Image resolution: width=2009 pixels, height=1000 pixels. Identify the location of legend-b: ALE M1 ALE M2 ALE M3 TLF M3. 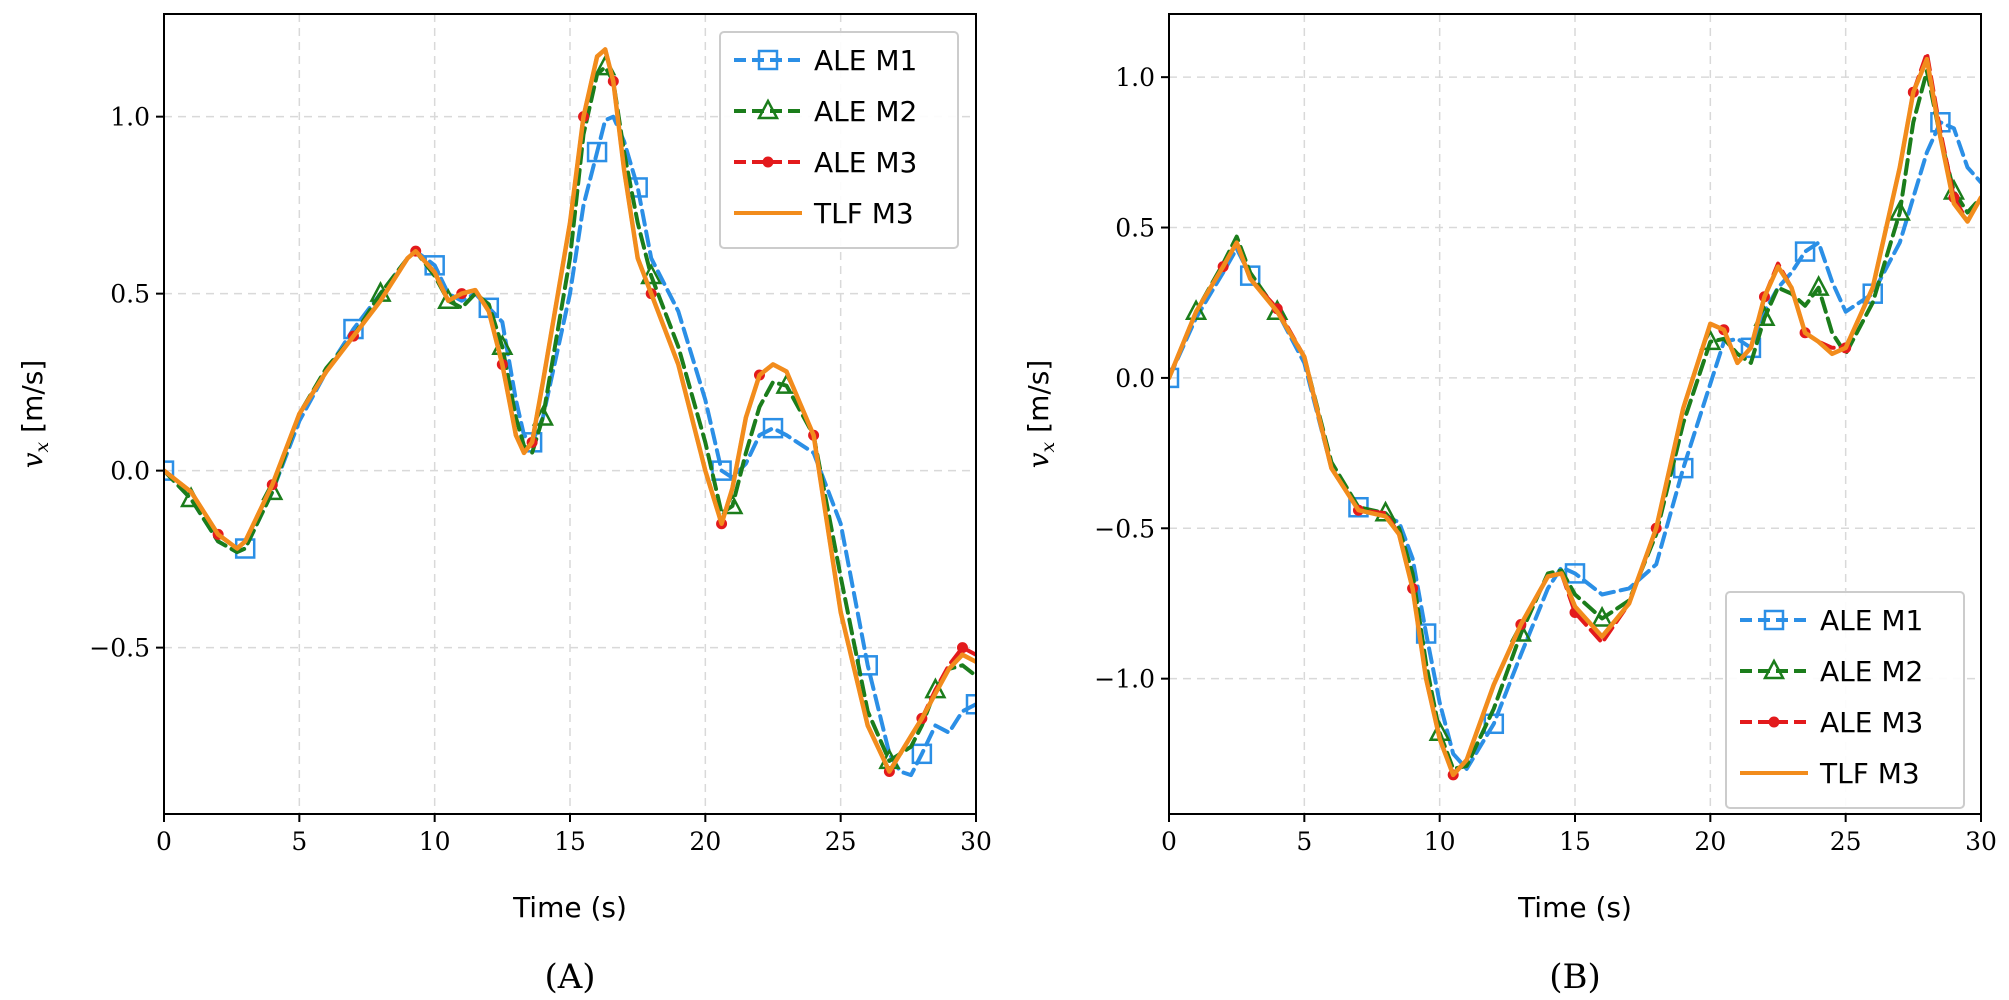
(1845, 700).